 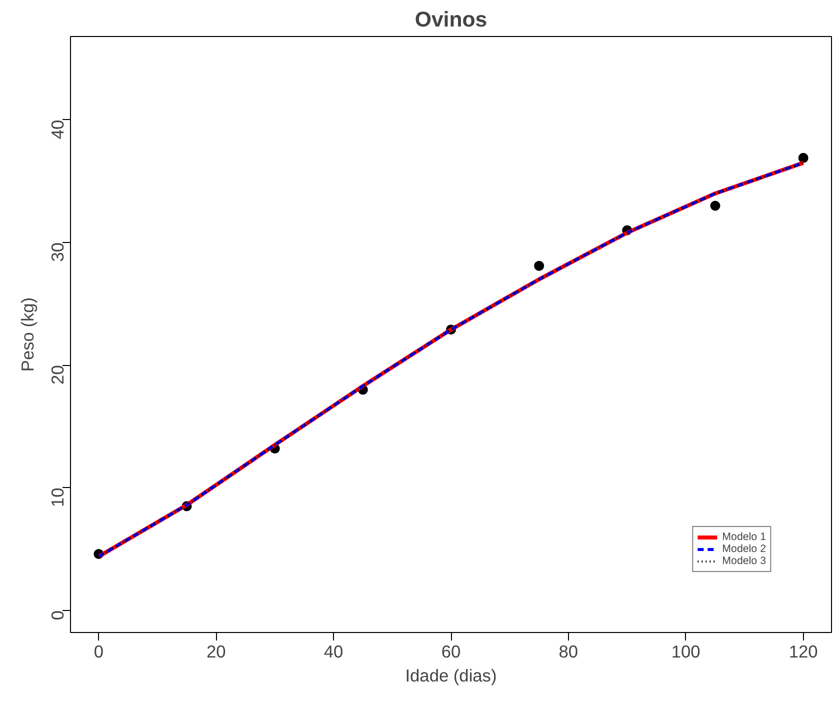 What do you see at coordinates (58, 252) in the screenshot?
I see `y-tick-label: 30` at bounding box center [58, 252].